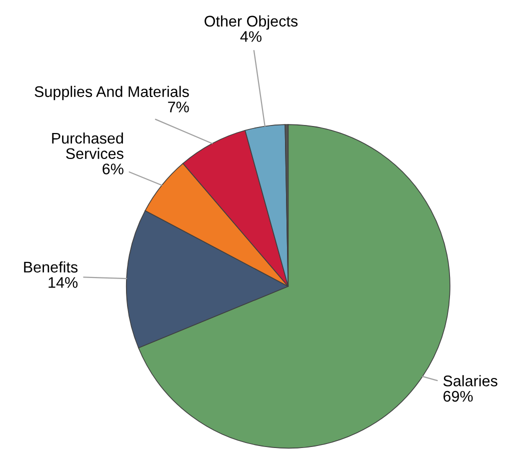  I want to click on data-label: 69%, so click(458, 396).